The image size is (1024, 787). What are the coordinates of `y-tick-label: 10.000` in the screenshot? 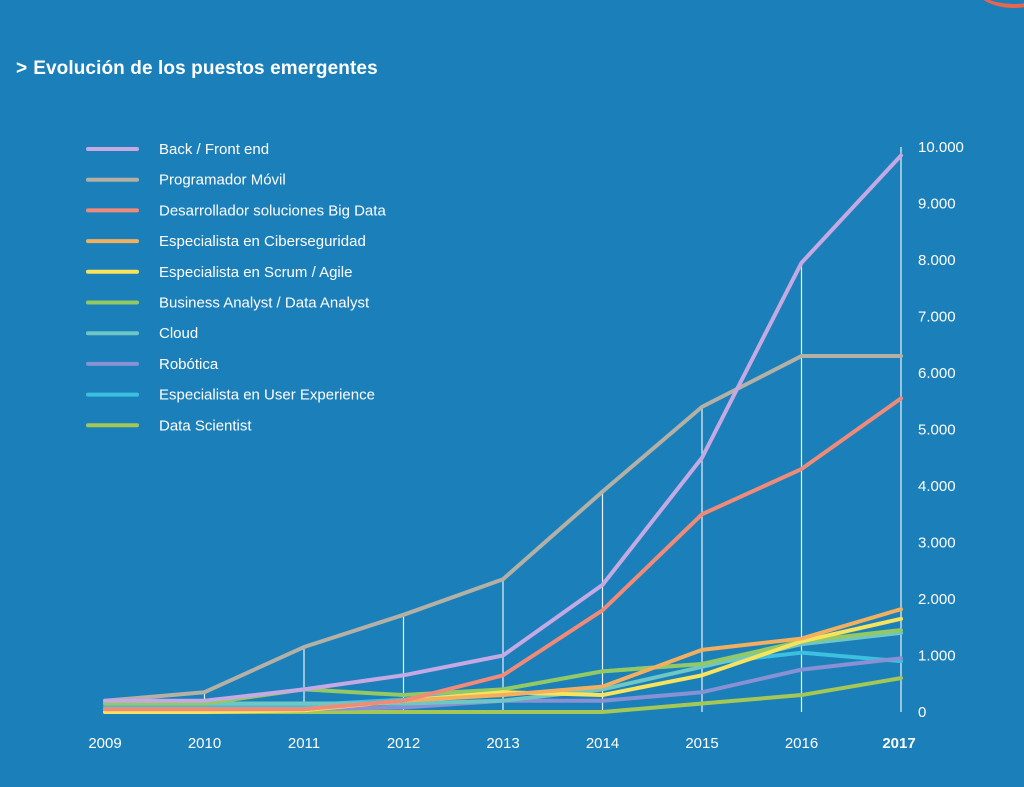 It's located at (941, 147).